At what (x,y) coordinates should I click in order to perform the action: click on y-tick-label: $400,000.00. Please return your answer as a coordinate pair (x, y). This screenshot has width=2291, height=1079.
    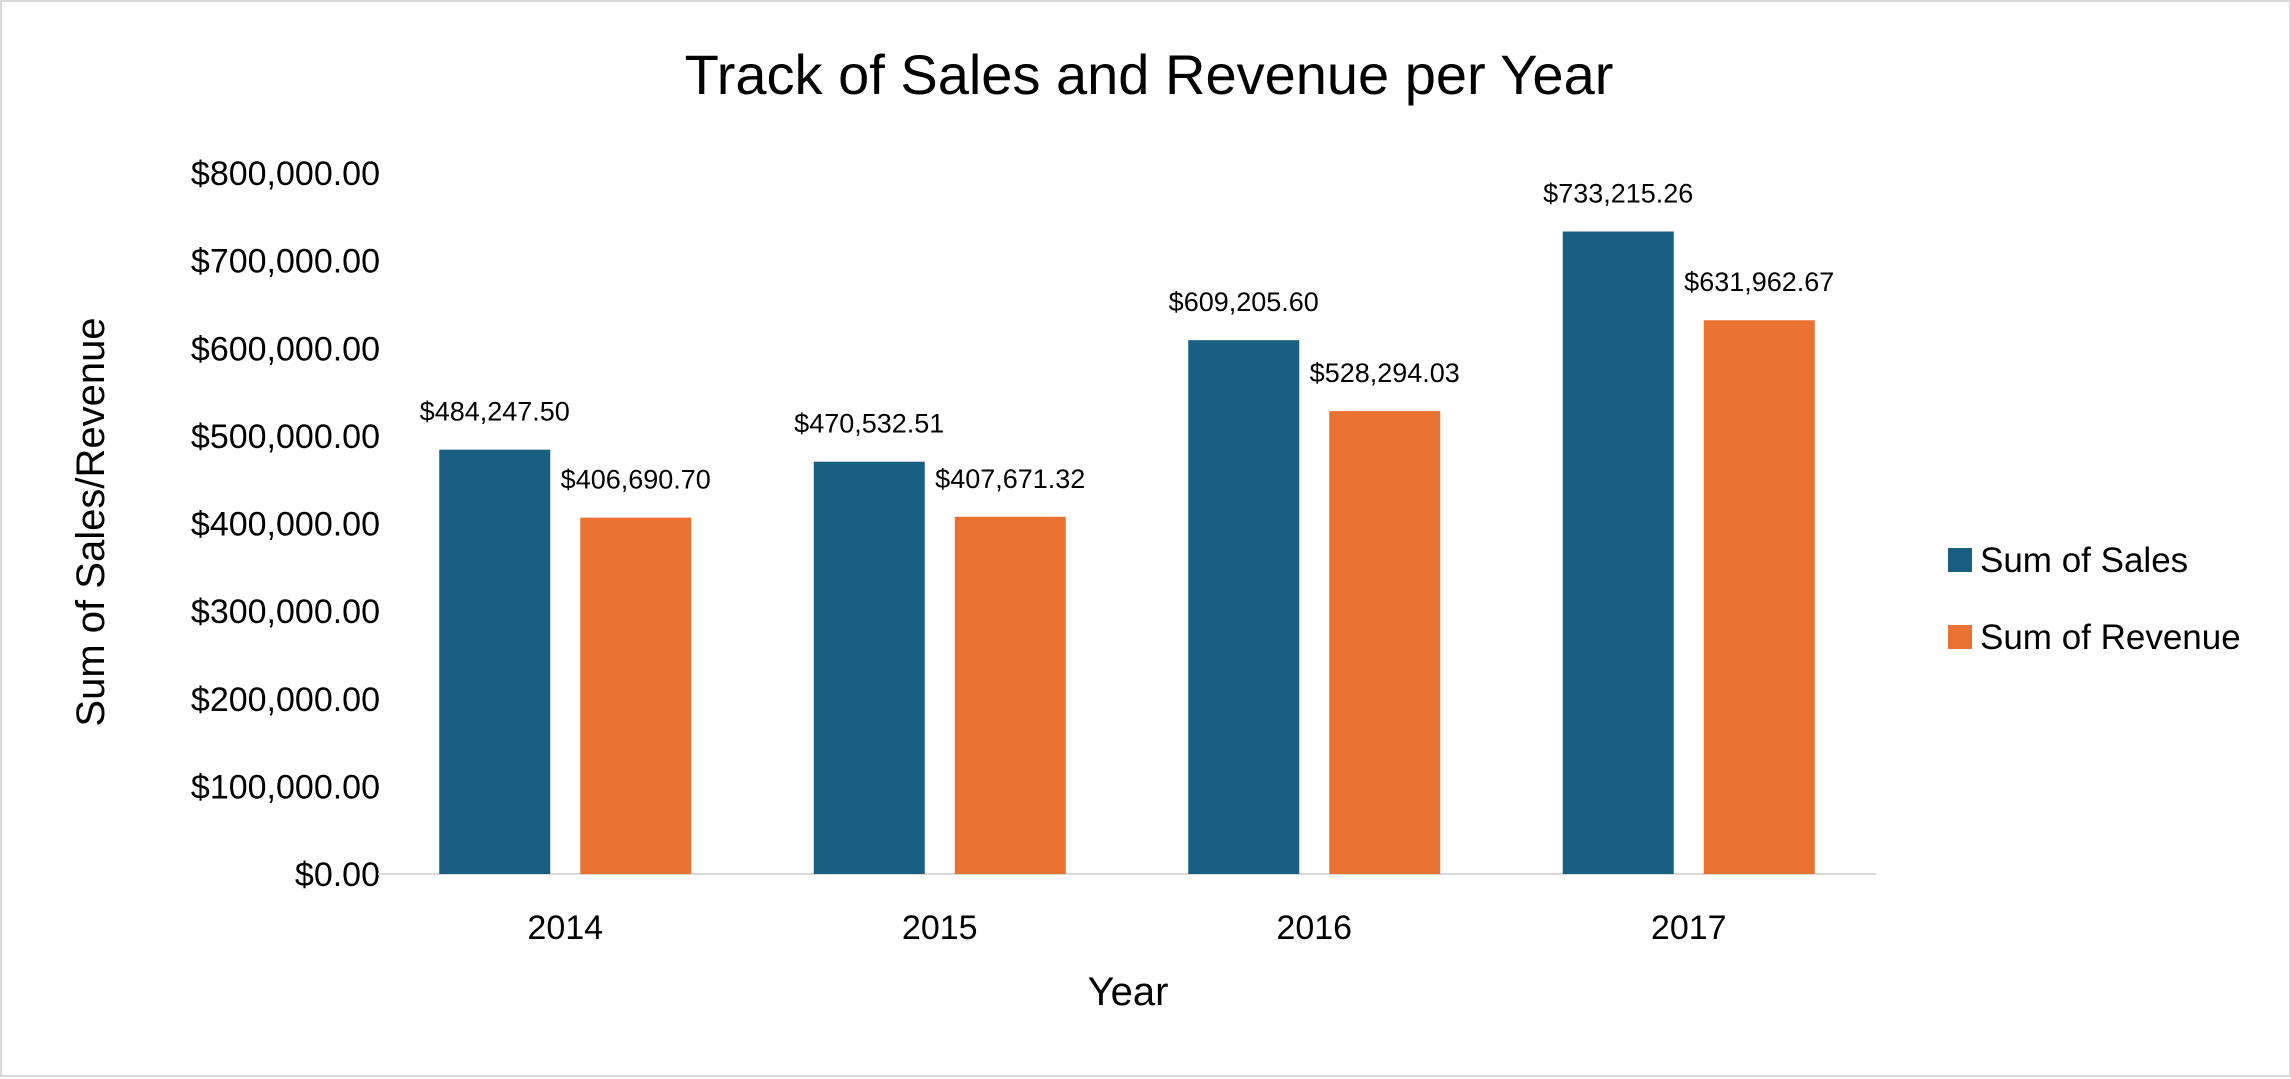
    Looking at the image, I should click on (285, 525).